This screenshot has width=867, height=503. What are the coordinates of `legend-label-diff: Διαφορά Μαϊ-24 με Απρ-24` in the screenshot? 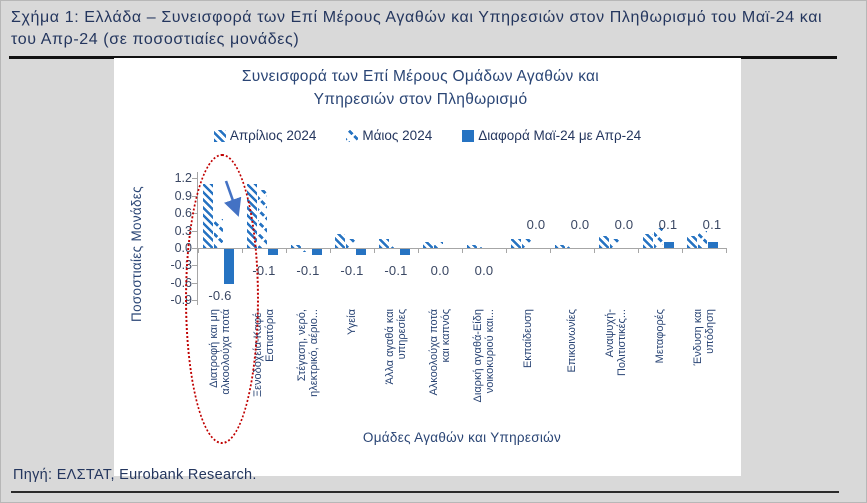 It's located at (560, 135).